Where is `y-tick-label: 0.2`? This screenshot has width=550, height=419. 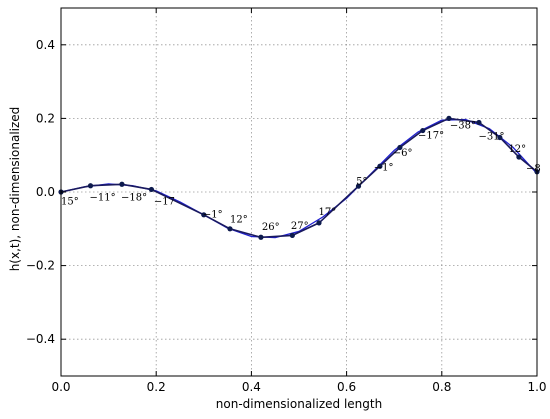 y-tick-label: 0.2 is located at coordinates (45, 118).